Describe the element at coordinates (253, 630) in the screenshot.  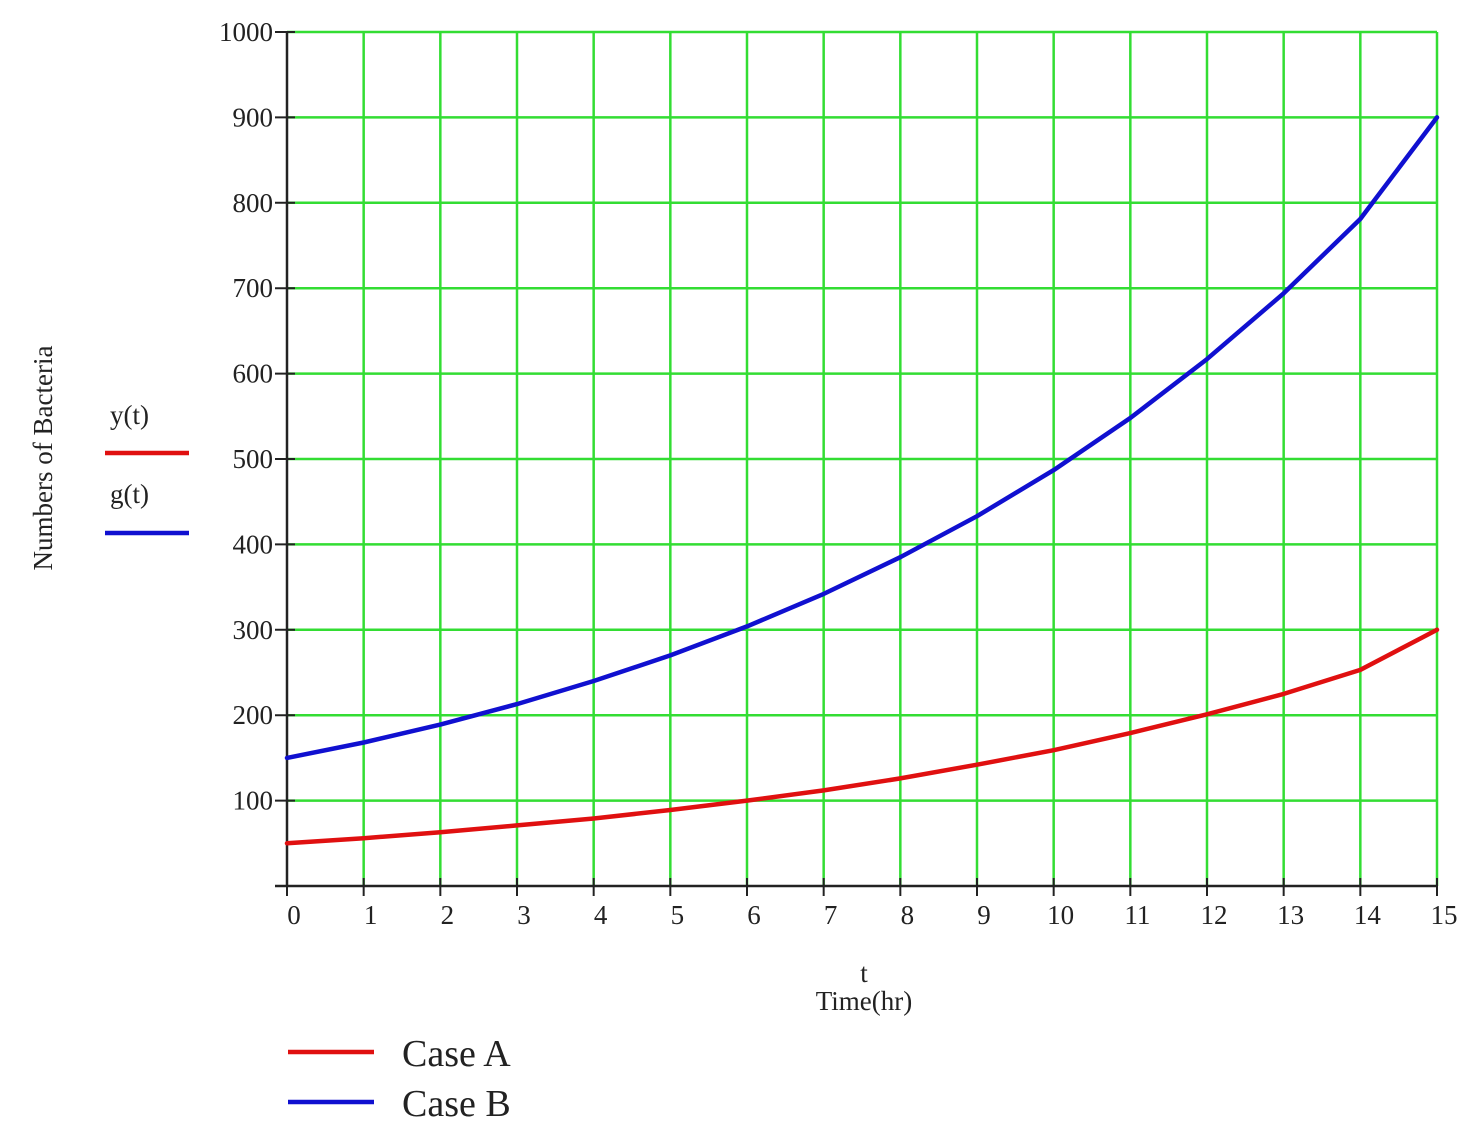
I see `y-tick-label-2: 300` at that location.